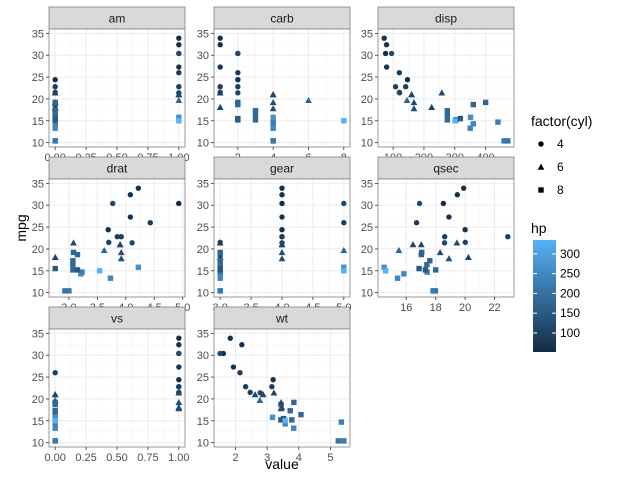 This screenshot has width=624, height=480. I want to click on x-tick-label: 5, so click(330, 458).